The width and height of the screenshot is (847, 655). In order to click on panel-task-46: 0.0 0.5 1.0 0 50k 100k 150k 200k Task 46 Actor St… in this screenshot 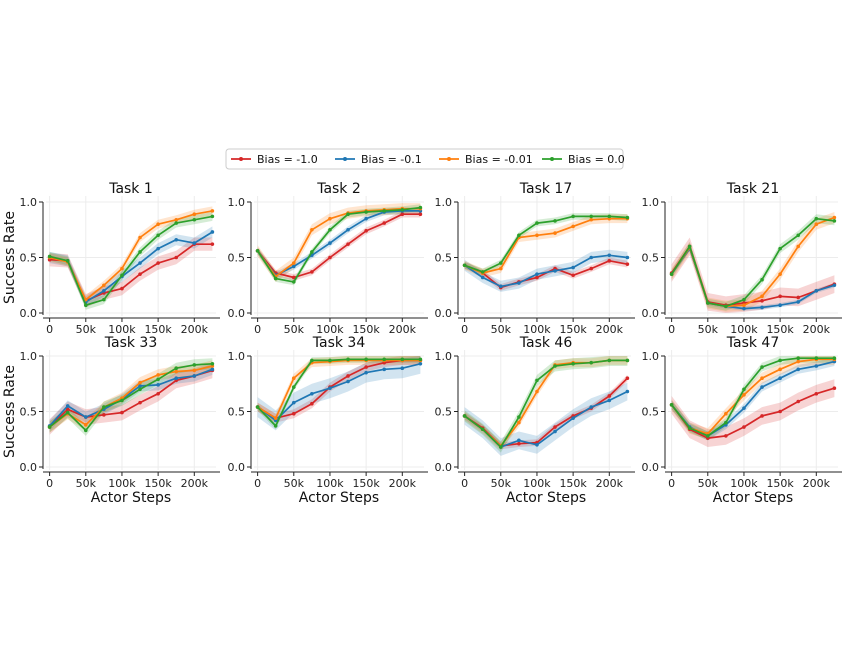, I will do `click(535, 420)`.